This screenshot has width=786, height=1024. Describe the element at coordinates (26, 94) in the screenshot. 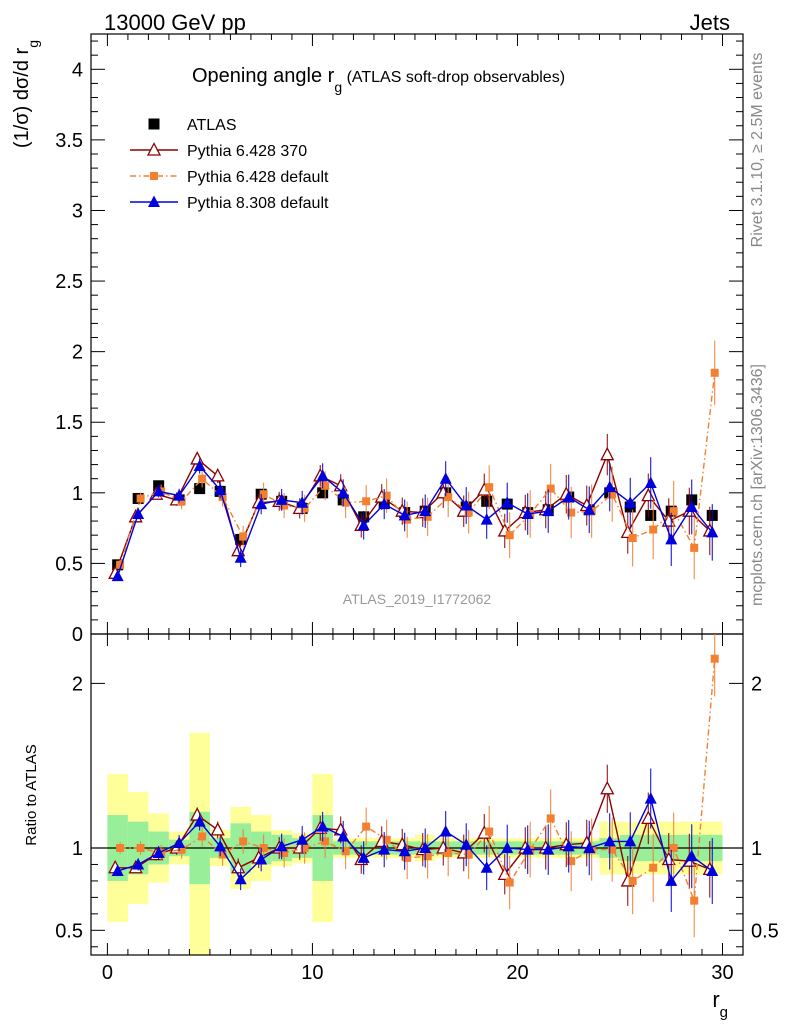

I see `top-ylabel: (1/σ) dσ/d rg` at that location.